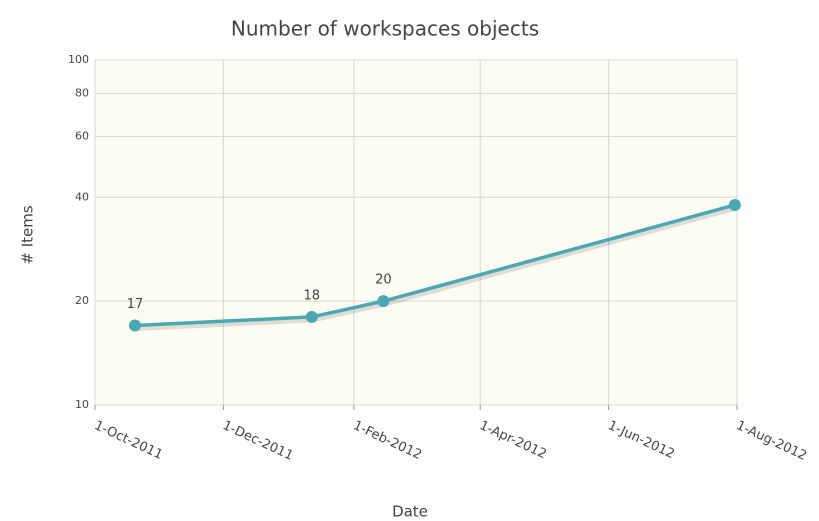 The width and height of the screenshot is (819, 521). Describe the element at coordinates (128, 440) in the screenshot. I see `x-tick-label: 1-Oct-2011` at that location.